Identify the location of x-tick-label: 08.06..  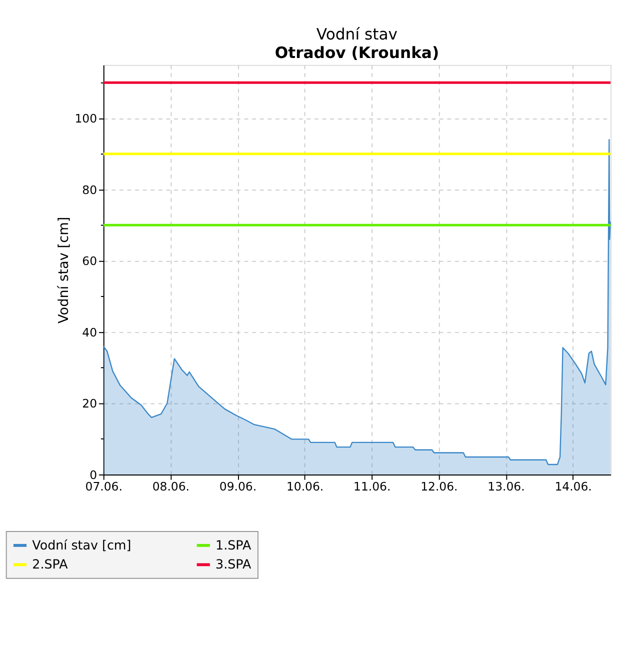
(171, 487).